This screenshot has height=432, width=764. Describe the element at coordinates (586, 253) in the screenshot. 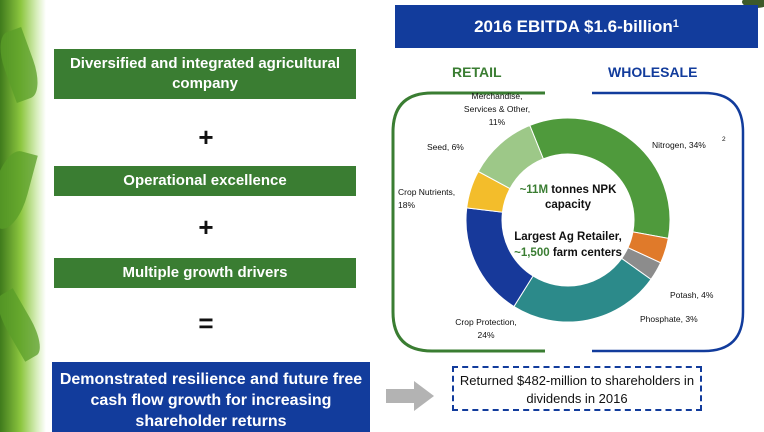

I see `center-farm-centers-unit: farm centers` at that location.